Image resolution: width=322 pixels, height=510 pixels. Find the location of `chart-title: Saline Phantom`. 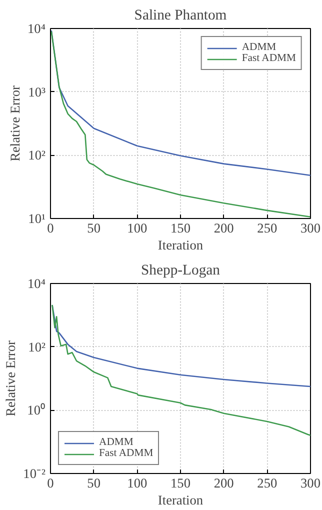

chart-title: Saline Phantom is located at coordinates (181, 16).